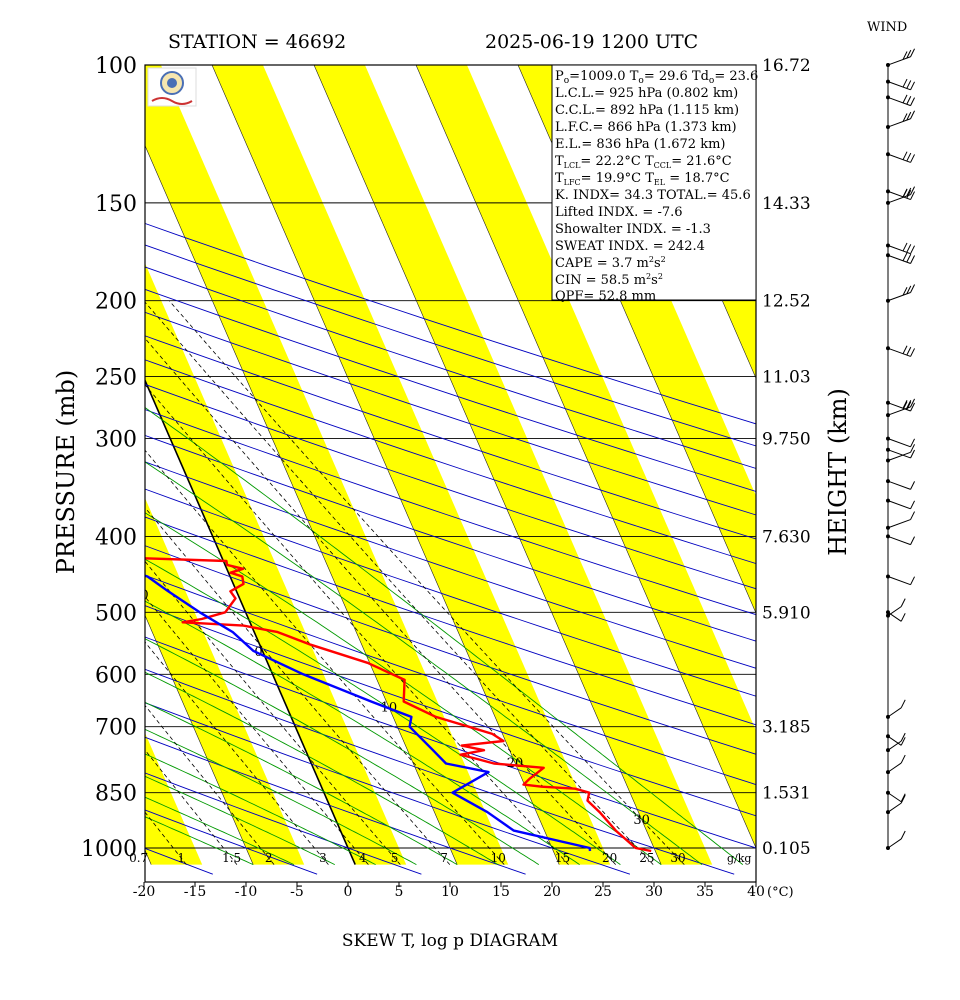 Image resolution: width=960 pixels, height=1000 pixels. Describe the element at coordinates (269, 858) in the screenshot. I see `mixing-ratio-label: 2` at that location.